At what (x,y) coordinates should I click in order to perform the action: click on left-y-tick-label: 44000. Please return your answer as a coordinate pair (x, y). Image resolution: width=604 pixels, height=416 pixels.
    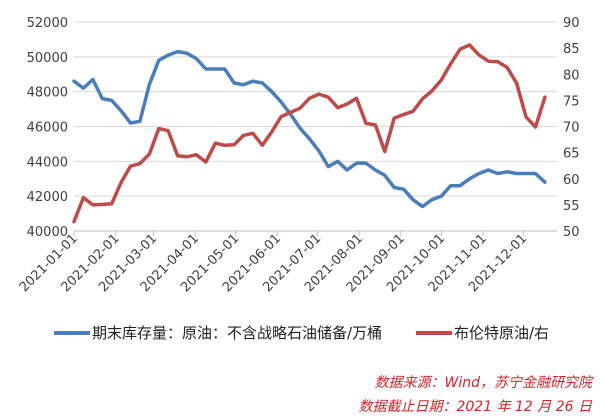
    Looking at the image, I should click on (47, 162).